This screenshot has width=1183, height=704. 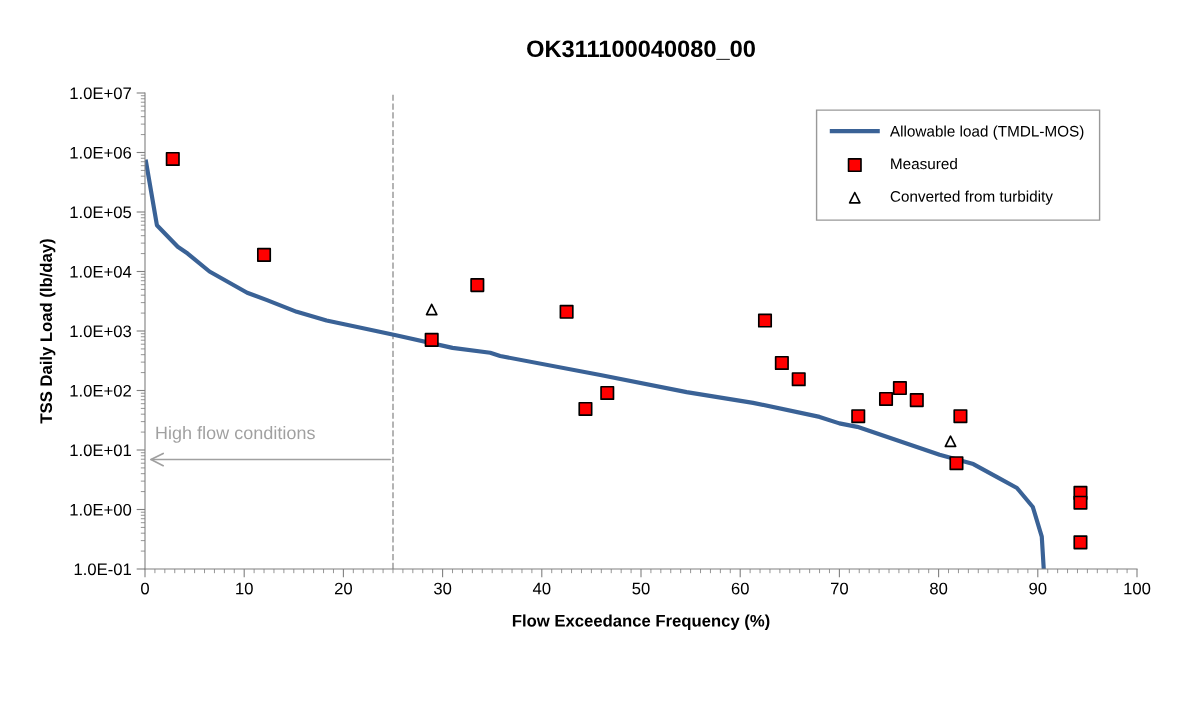 What do you see at coordinates (100, 93) in the screenshot?
I see `y-tick-label: 1.0E+07` at bounding box center [100, 93].